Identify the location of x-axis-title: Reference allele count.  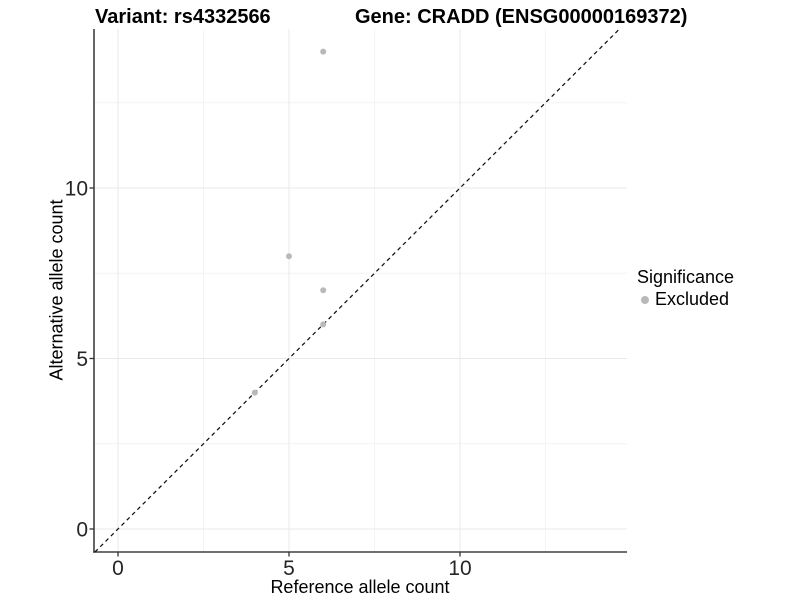
(360, 587).